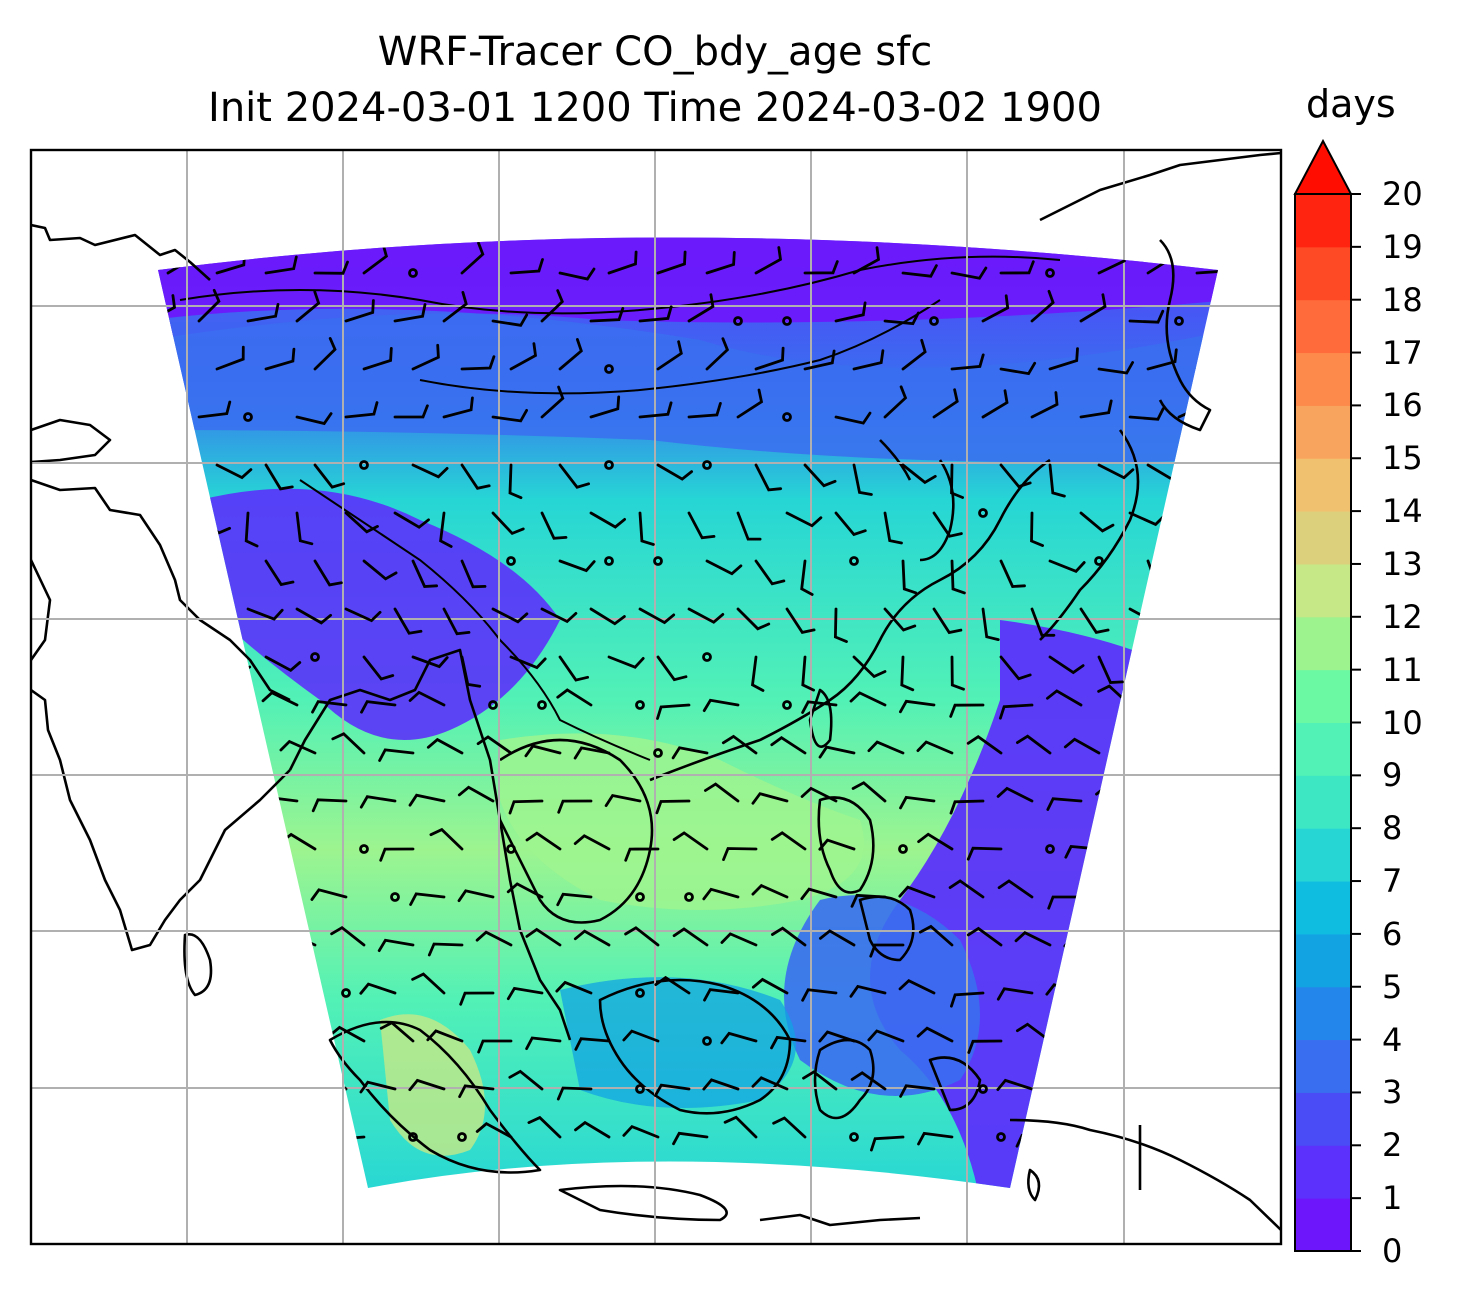 This screenshot has height=1306, width=1462. What do you see at coordinates (1402, 194) in the screenshot?
I see `colorbar-tick-label: 20` at bounding box center [1402, 194].